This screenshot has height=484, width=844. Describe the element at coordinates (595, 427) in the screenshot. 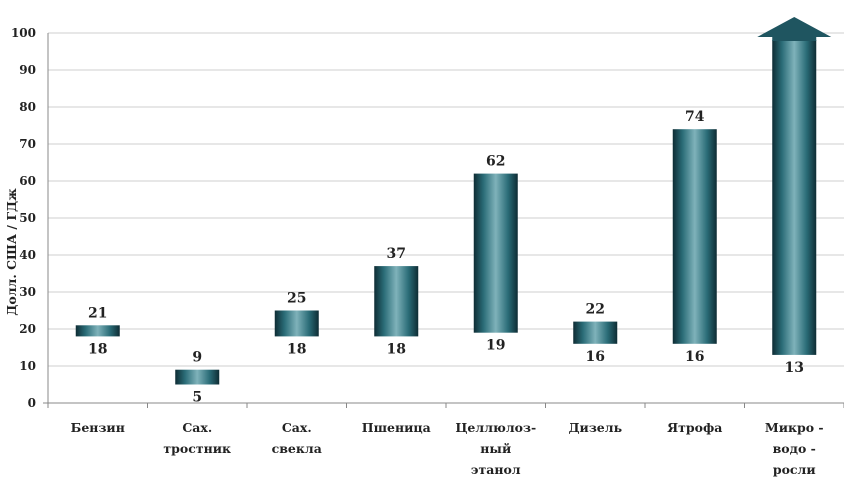

I see `x-category-label: Дизель` at that location.